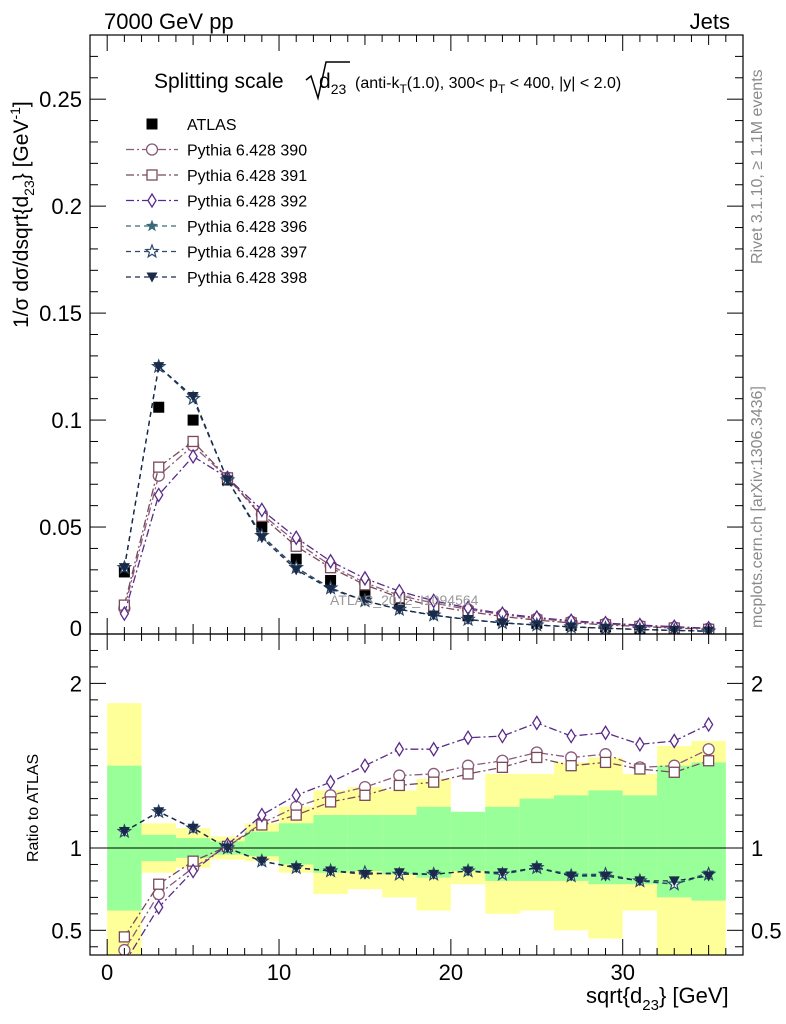  Describe the element at coordinates (279, 972) in the screenshot. I see `x-tick-label: 10` at that location.